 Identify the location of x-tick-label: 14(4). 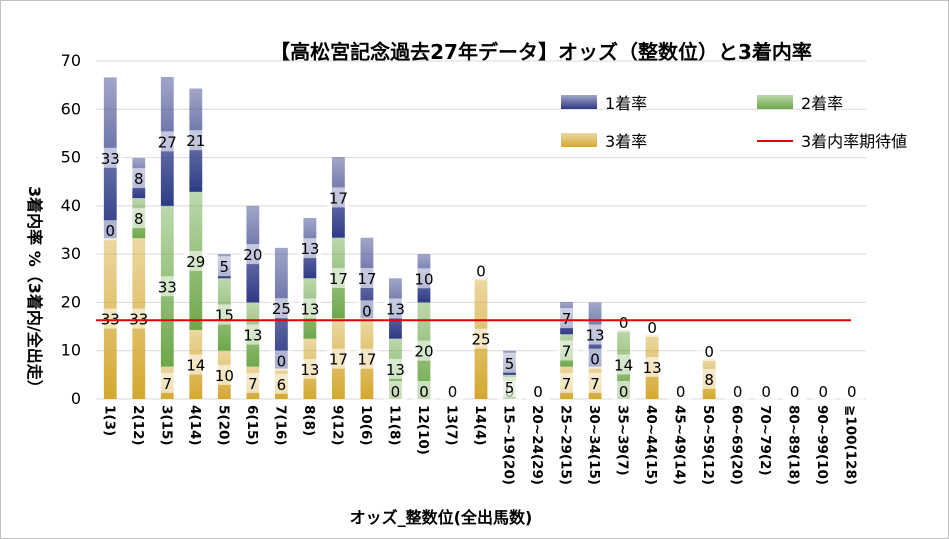
(480, 425).